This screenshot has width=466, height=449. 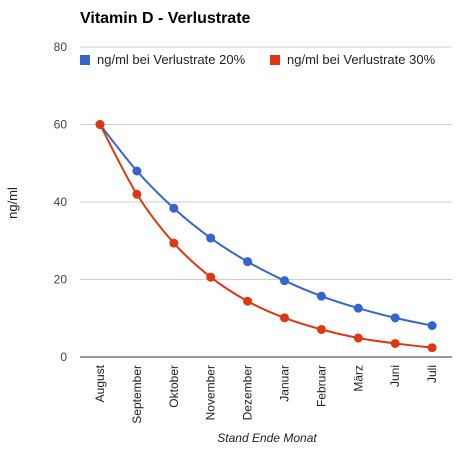 I want to click on x-tick-label: Oktober, so click(x=174, y=386).